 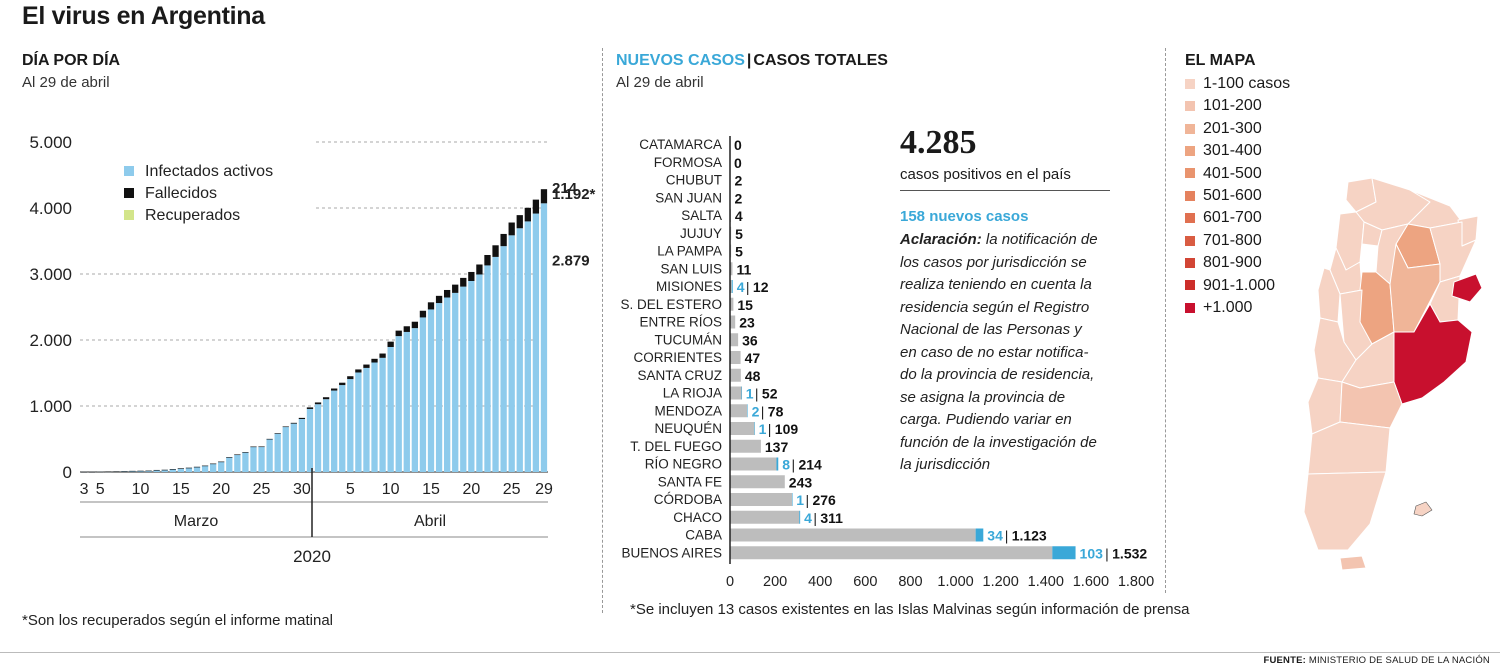 I want to click on total-cases-value: 12, so click(x=761, y=287).